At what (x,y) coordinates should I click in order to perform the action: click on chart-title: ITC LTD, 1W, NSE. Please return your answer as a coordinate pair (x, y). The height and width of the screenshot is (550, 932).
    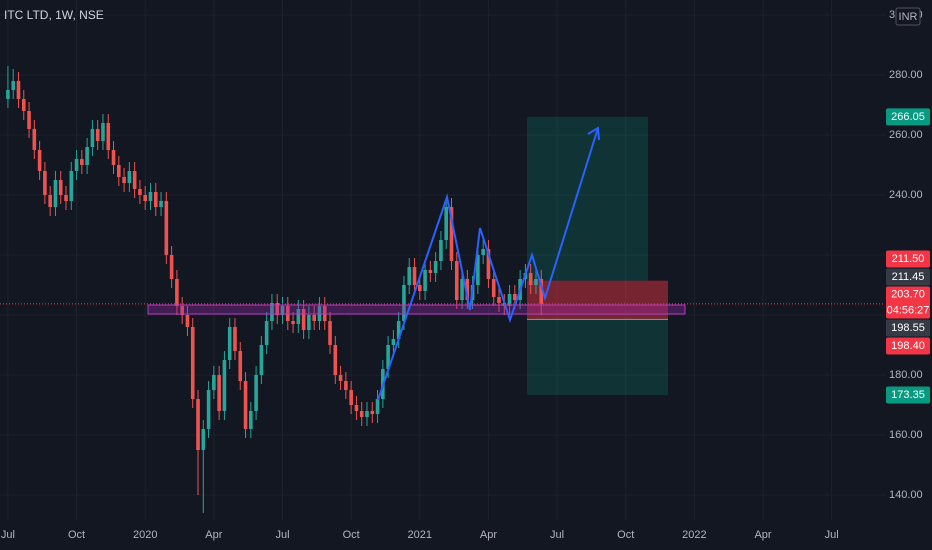
    Looking at the image, I should click on (54, 15).